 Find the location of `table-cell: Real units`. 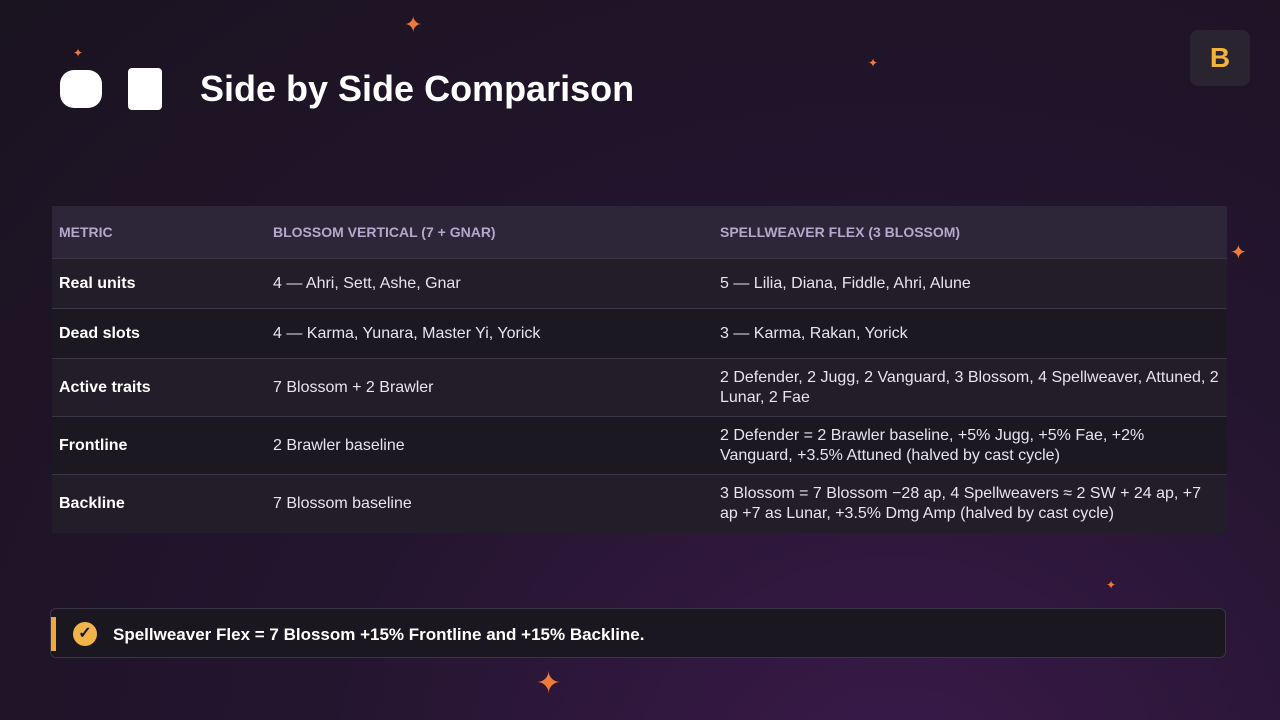

table-cell: Real units is located at coordinates (159, 283).